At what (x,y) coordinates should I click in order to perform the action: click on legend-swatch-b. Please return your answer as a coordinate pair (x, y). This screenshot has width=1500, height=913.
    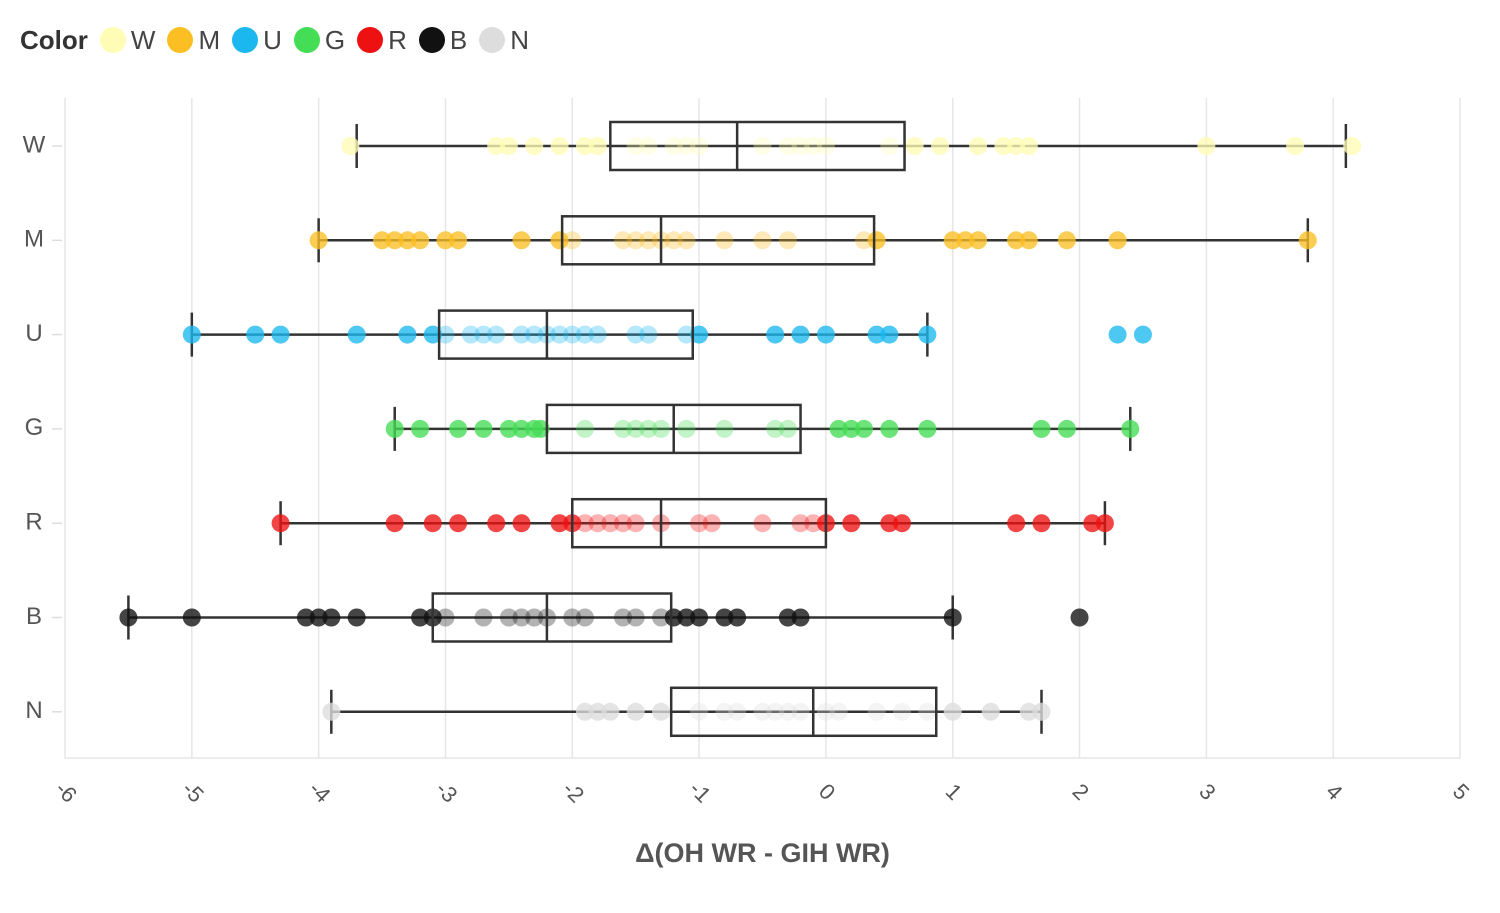
    Looking at the image, I should click on (431, 40).